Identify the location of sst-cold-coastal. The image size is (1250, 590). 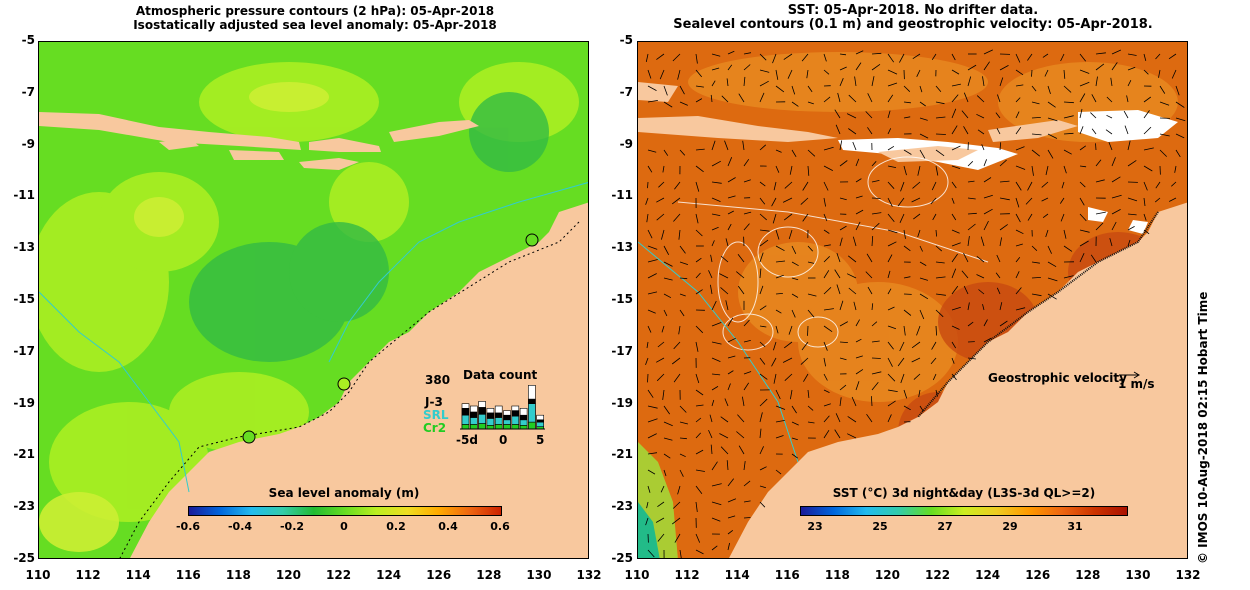
(649, 530).